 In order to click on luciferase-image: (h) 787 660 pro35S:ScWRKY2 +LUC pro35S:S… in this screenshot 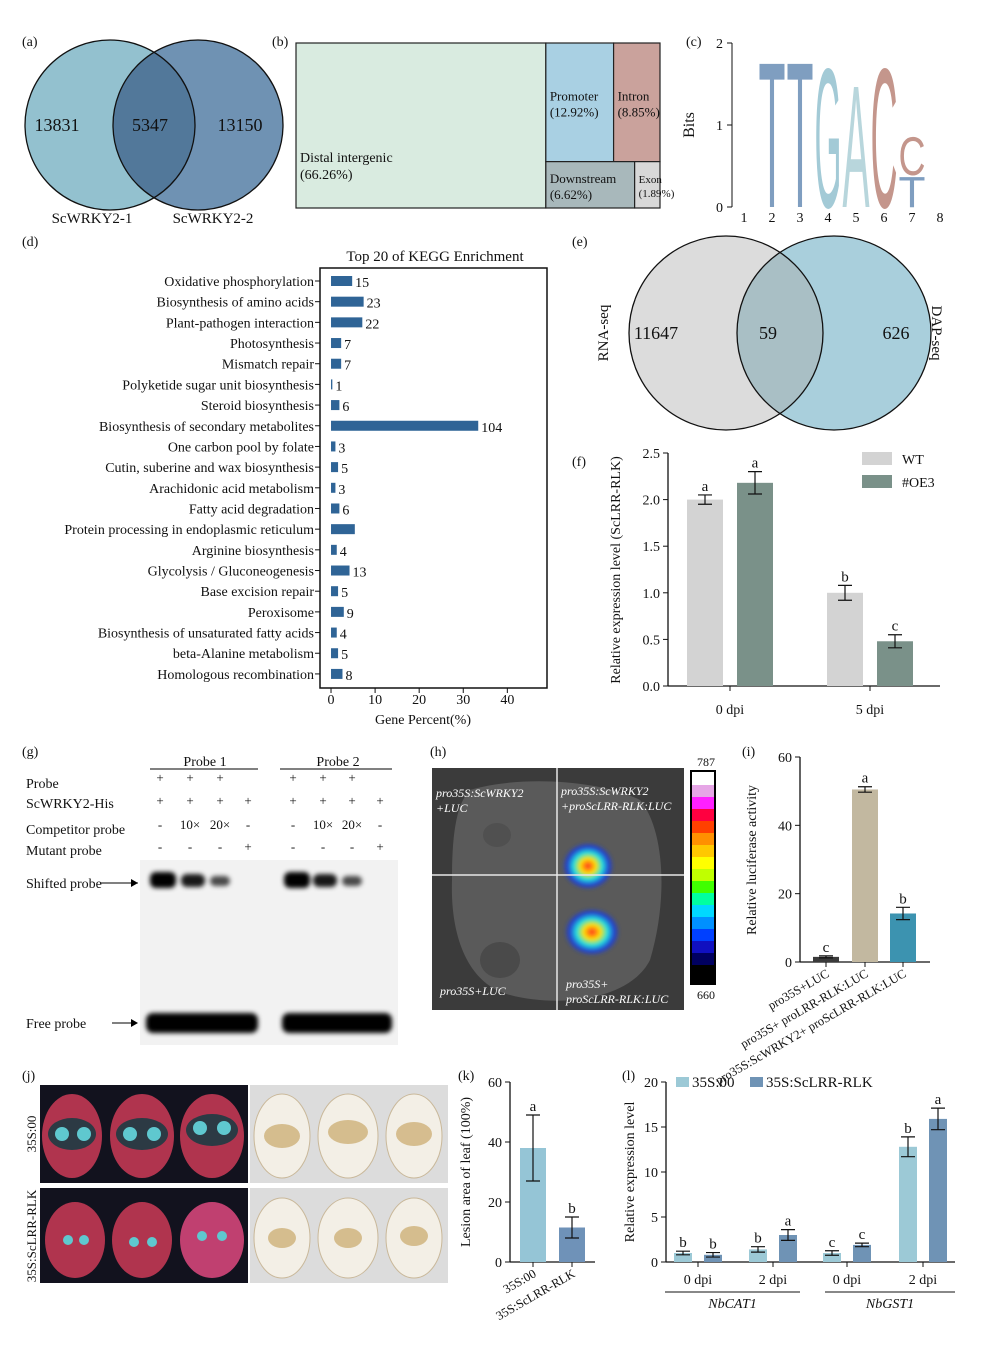, I will do `click(573, 877)`.